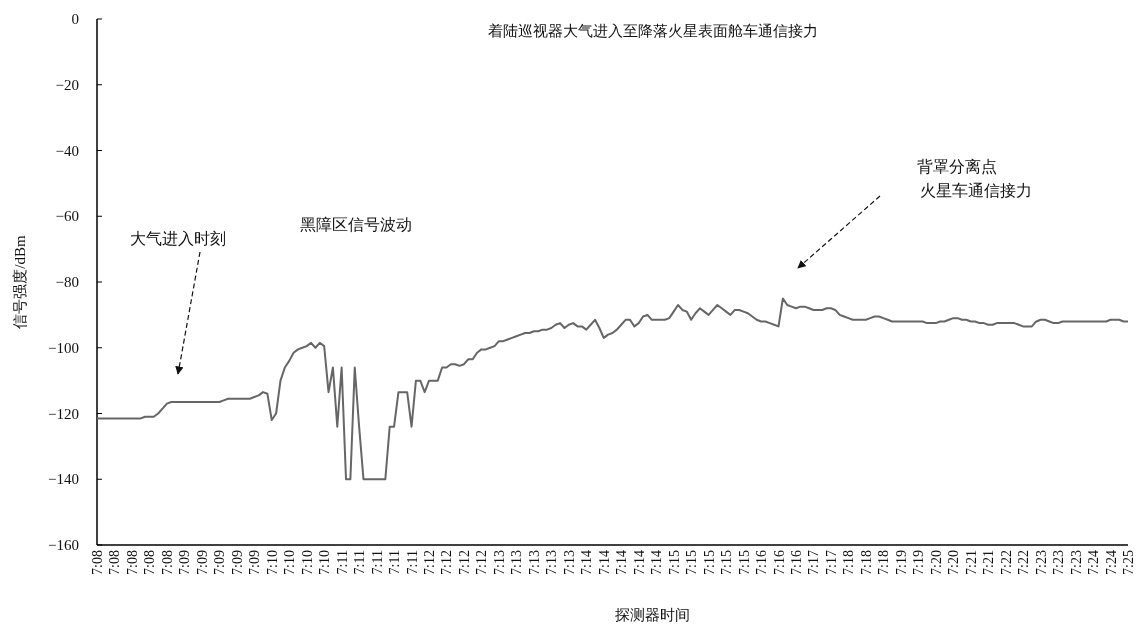 Image resolution: width=1143 pixels, height=627 pixels. What do you see at coordinates (75, 19) in the screenshot?
I see `y-tick-label: 0` at bounding box center [75, 19].